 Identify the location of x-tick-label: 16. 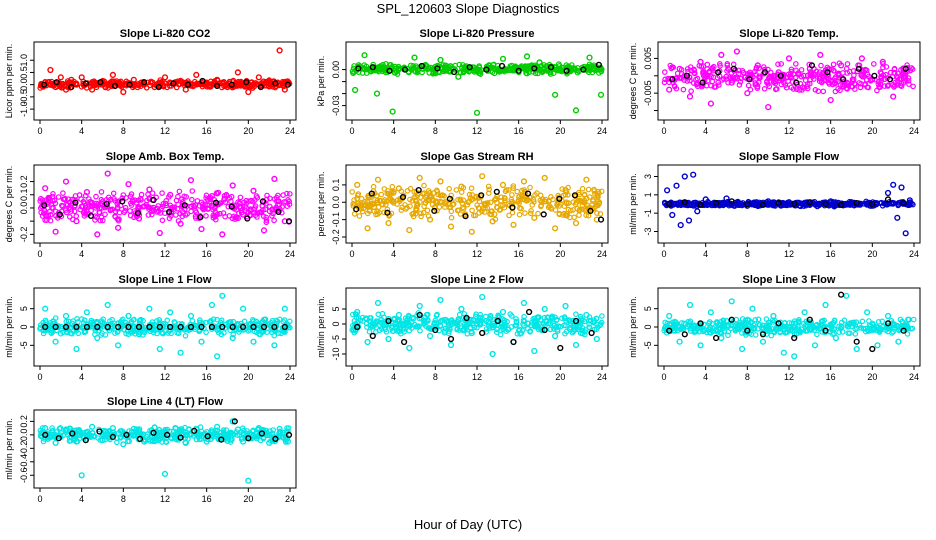
(207, 499).